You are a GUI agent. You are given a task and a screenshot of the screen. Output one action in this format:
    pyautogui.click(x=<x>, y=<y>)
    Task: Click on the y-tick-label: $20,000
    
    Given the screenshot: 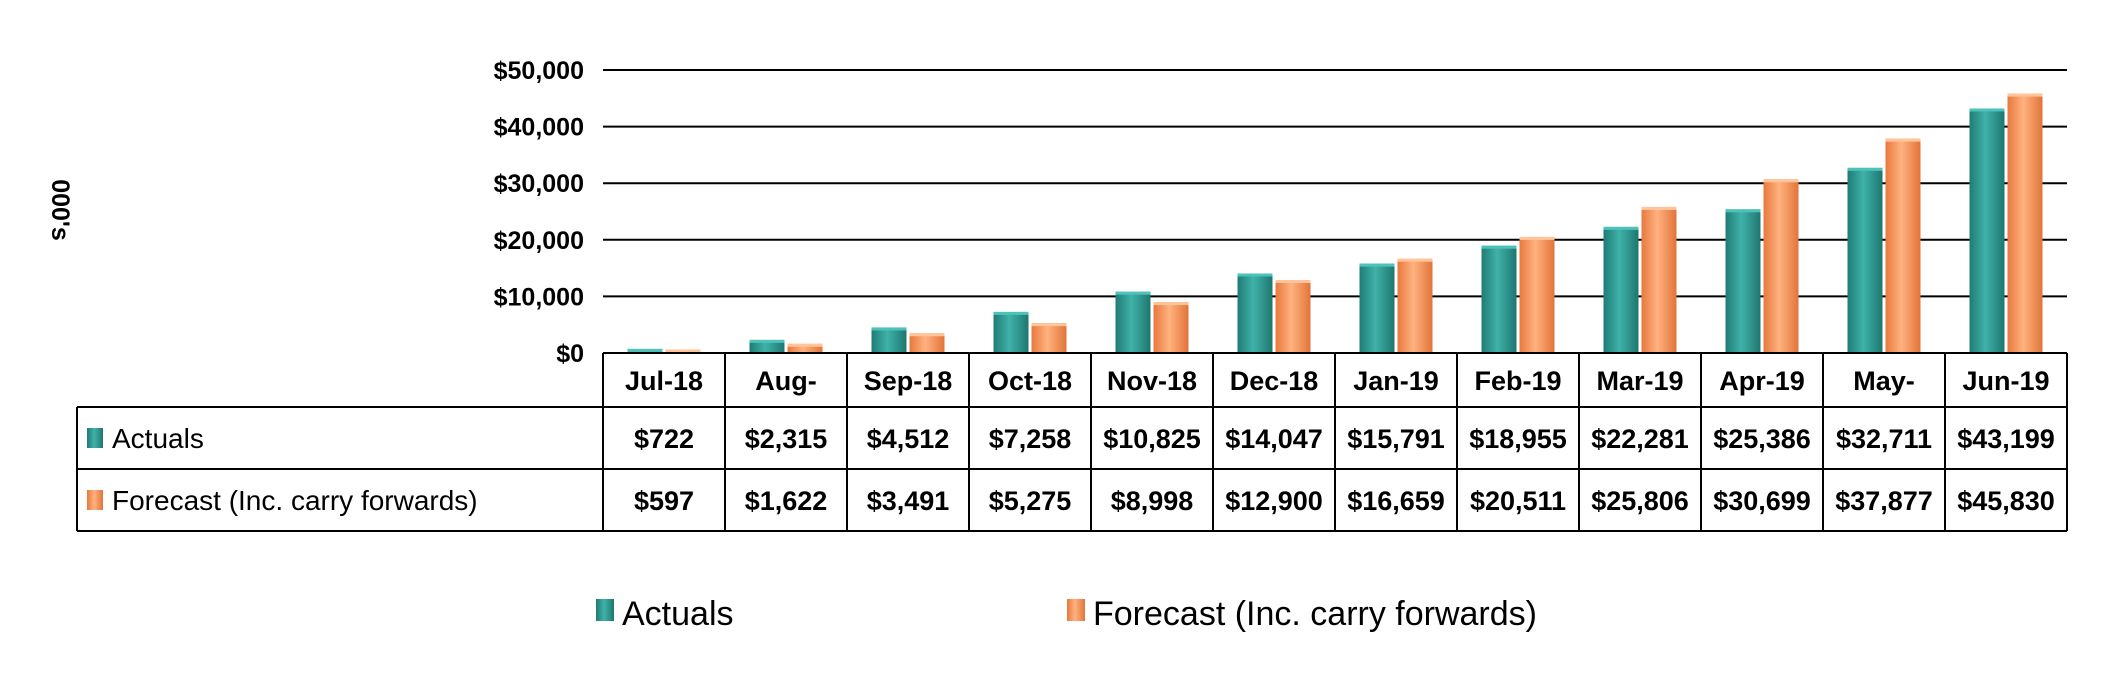 What is the action you would take?
    pyautogui.click(x=539, y=241)
    